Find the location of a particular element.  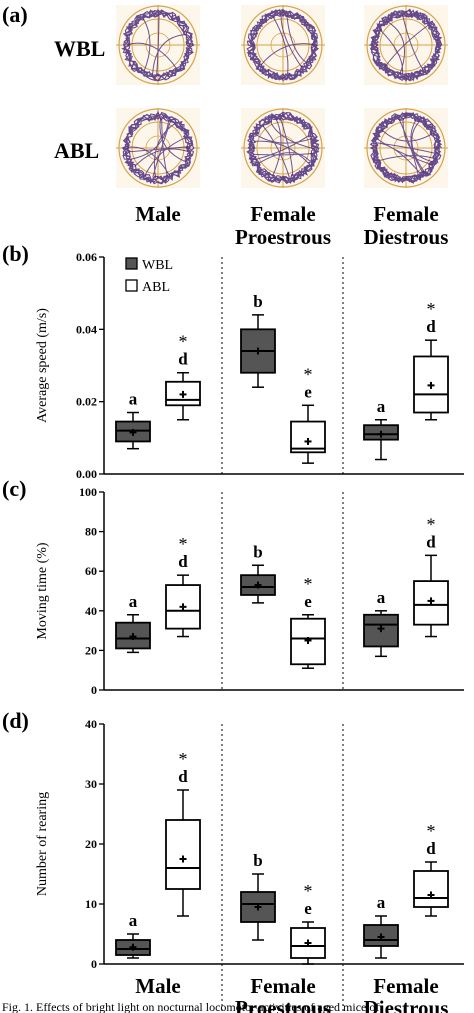

legend-label: ABL is located at coordinates (156, 287).